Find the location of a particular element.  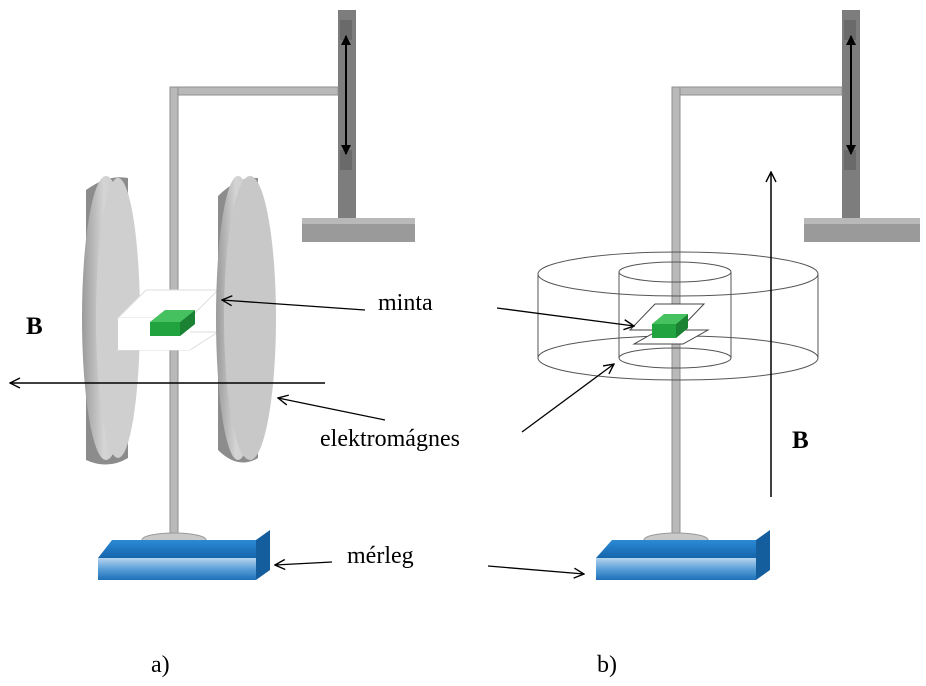

pointer-merleg-a is located at coordinates (304, 563).